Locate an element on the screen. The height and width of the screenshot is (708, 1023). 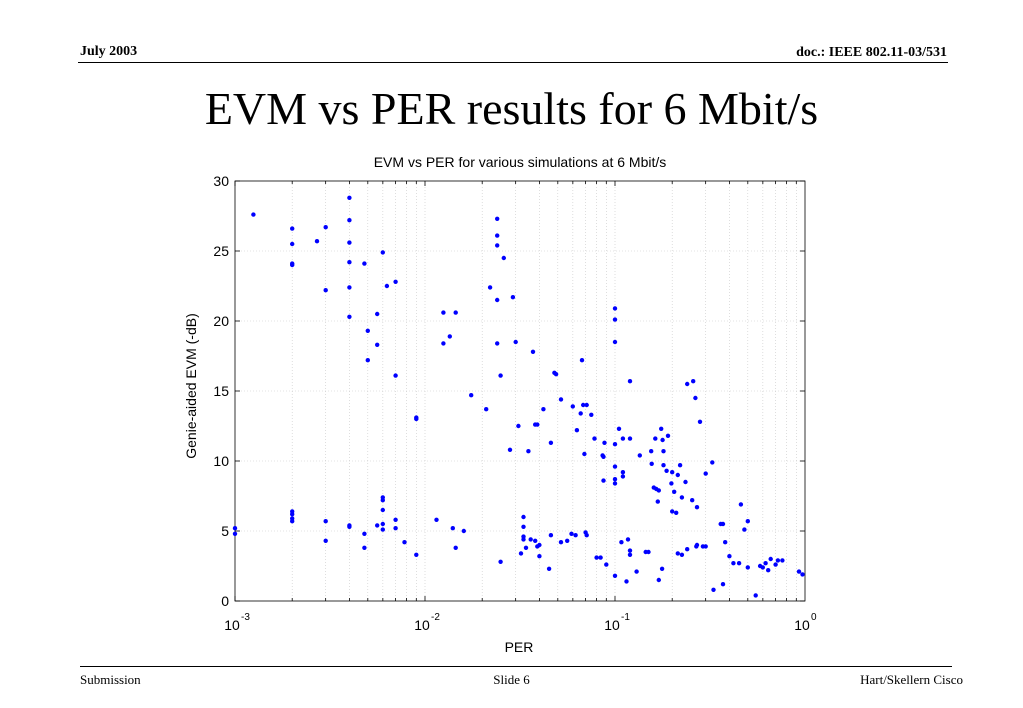
footer-submission: Submission is located at coordinates (110, 679).